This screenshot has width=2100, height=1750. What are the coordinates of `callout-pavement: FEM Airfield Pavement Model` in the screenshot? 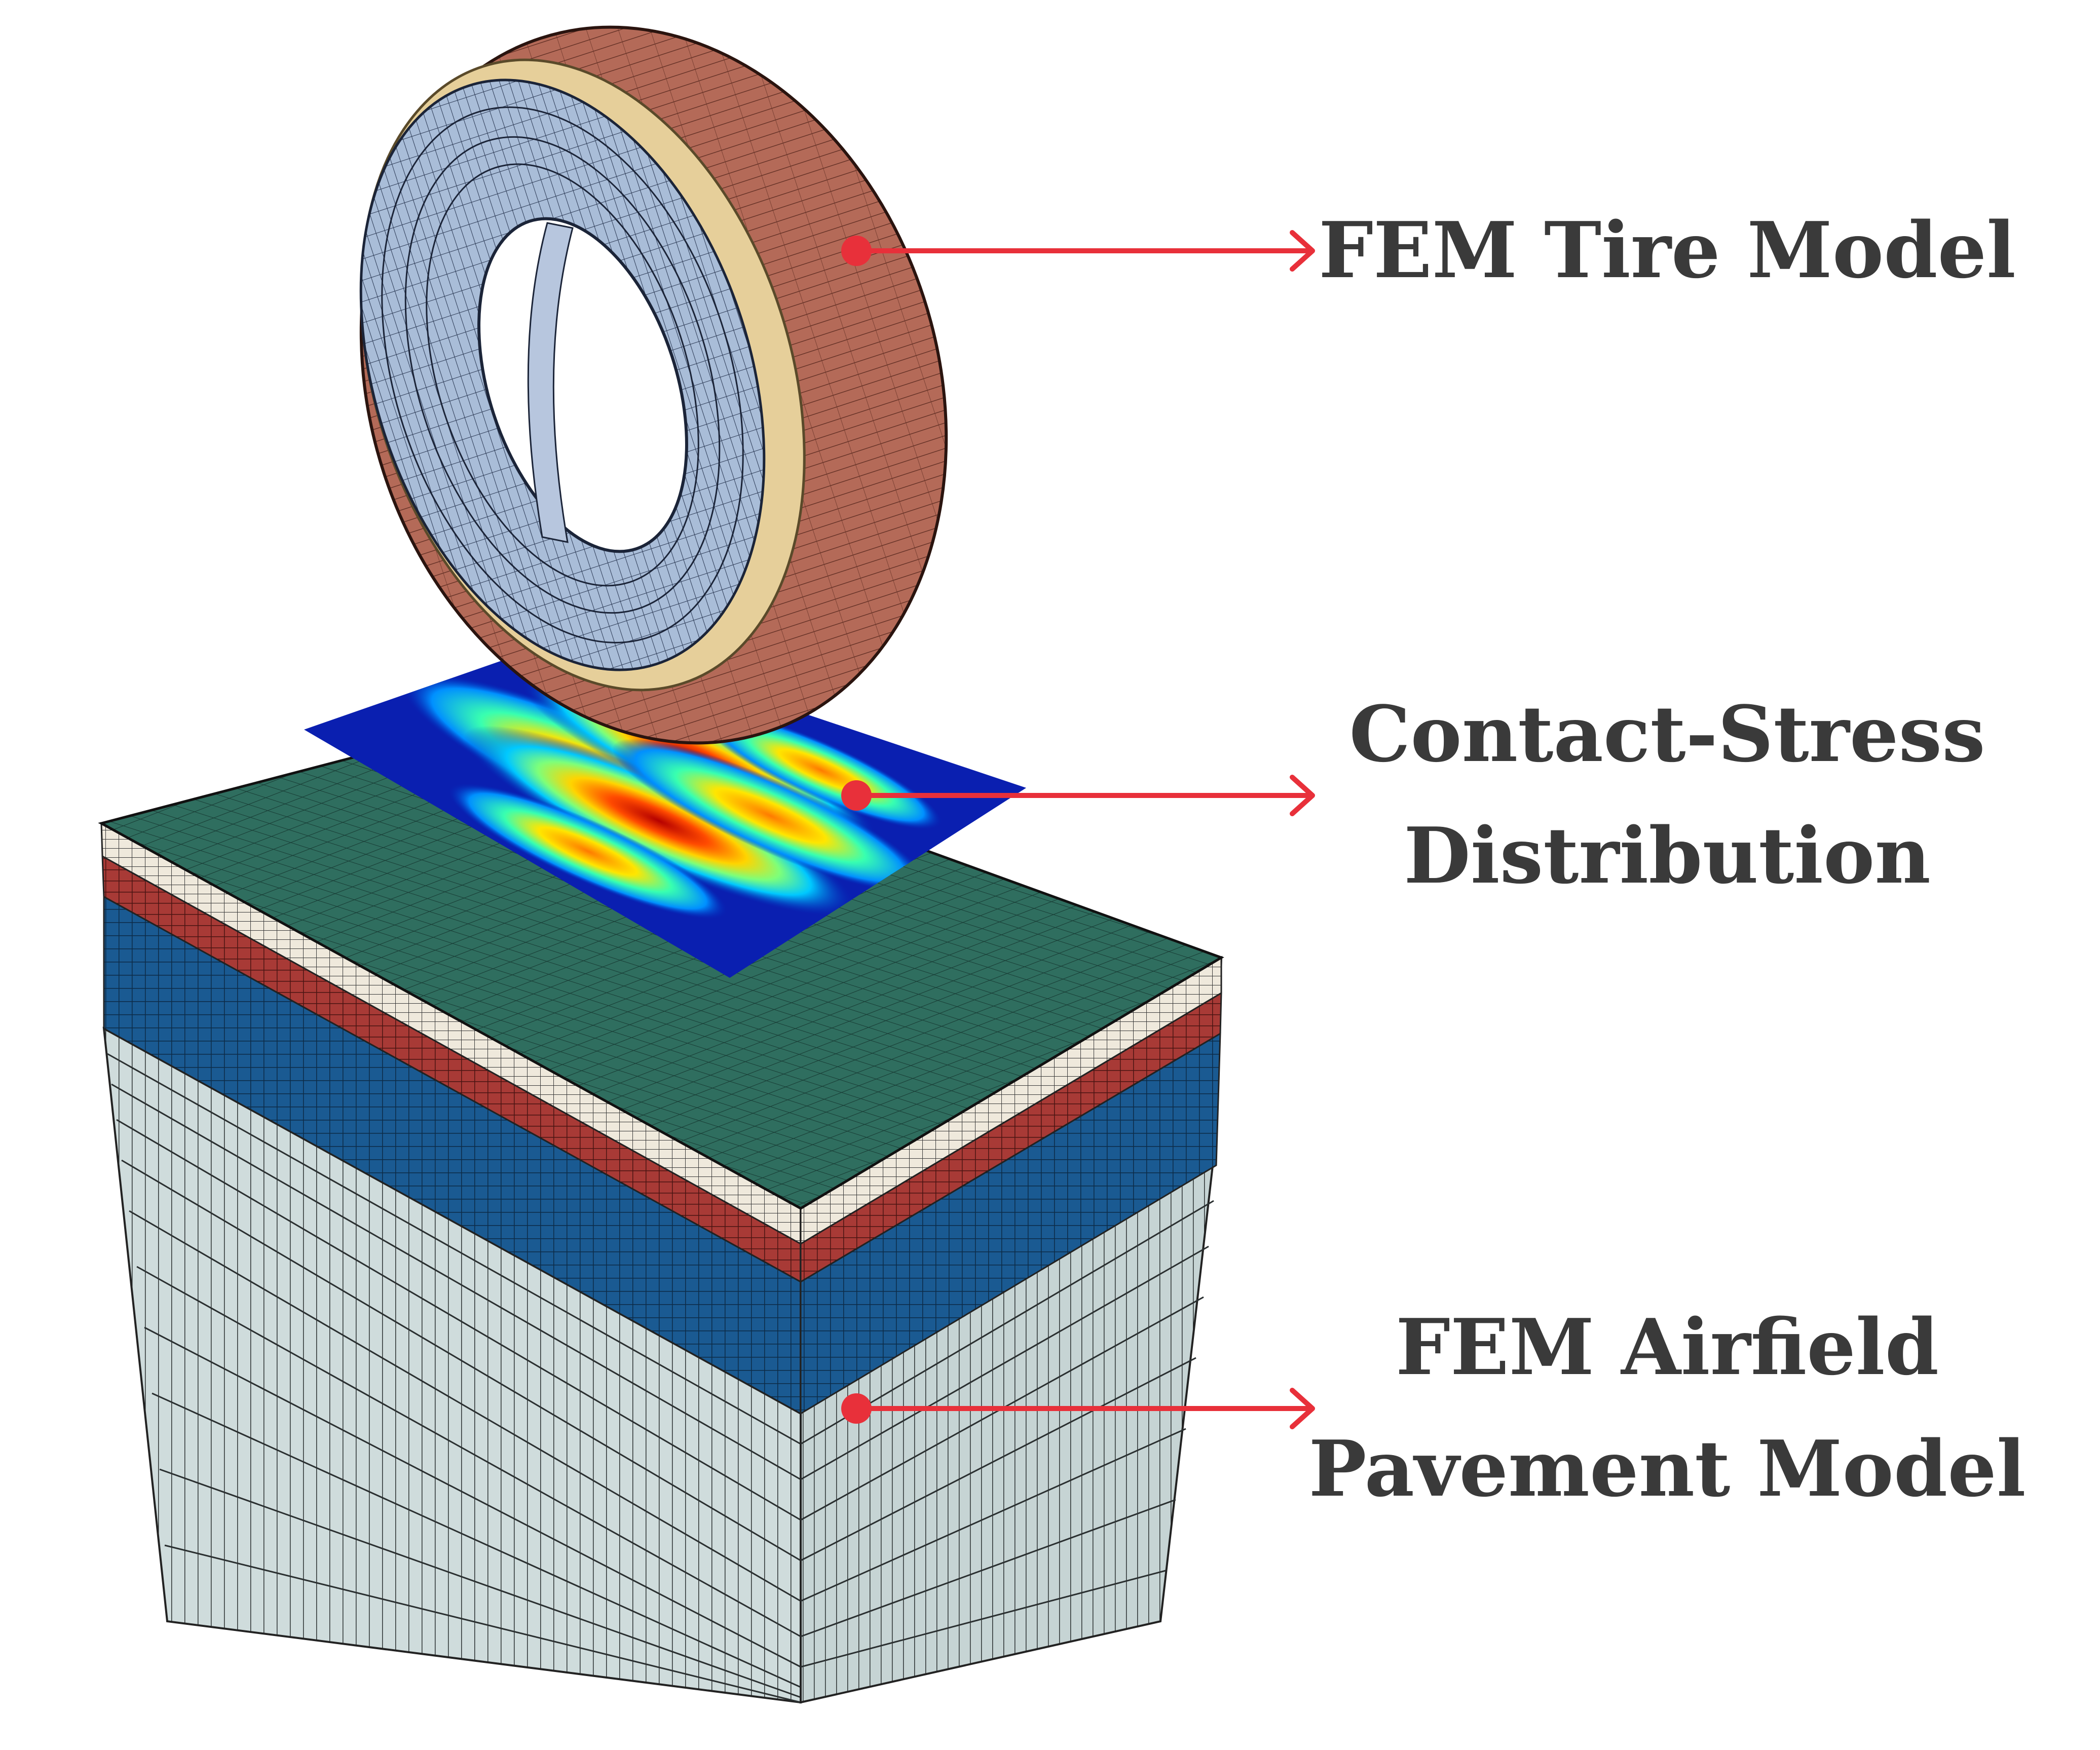 It's located at (1434, 1408).